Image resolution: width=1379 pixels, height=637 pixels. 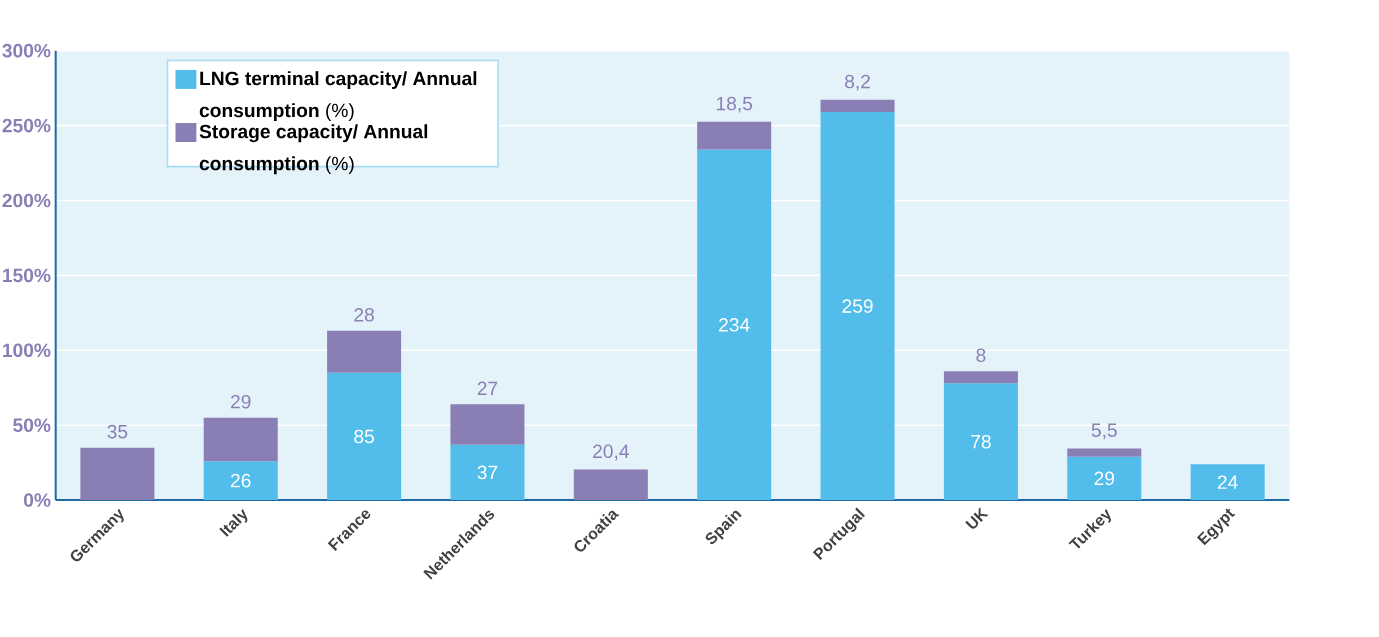 I want to click on y-tick-label: 250%, so click(x=26, y=125).